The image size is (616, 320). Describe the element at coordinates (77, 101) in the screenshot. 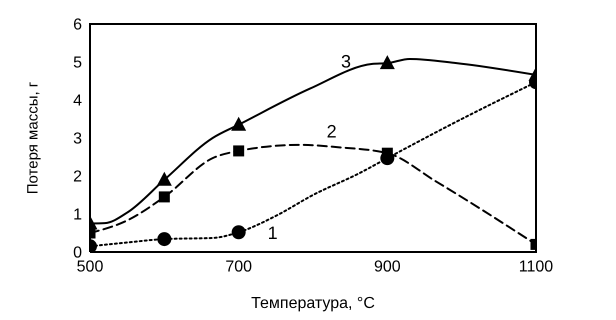

I see `y-tick-label: 4` at that location.